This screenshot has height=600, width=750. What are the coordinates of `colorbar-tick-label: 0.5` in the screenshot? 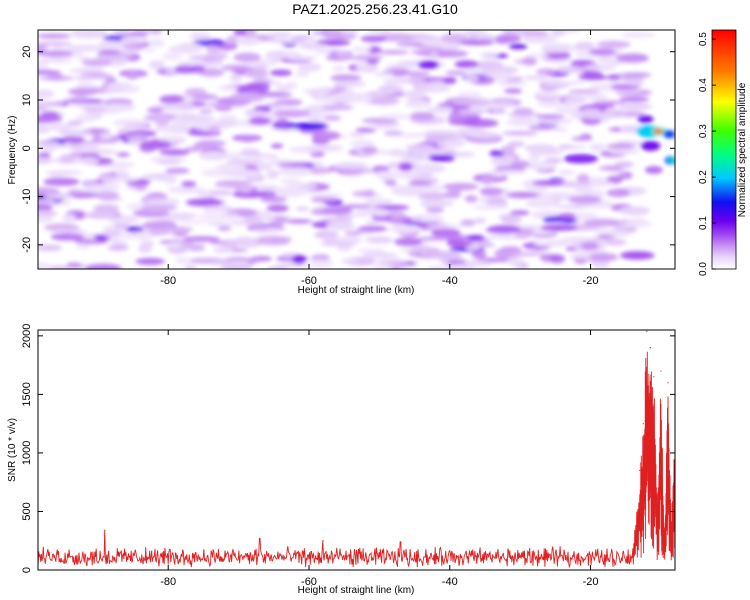 It's located at (703, 39).